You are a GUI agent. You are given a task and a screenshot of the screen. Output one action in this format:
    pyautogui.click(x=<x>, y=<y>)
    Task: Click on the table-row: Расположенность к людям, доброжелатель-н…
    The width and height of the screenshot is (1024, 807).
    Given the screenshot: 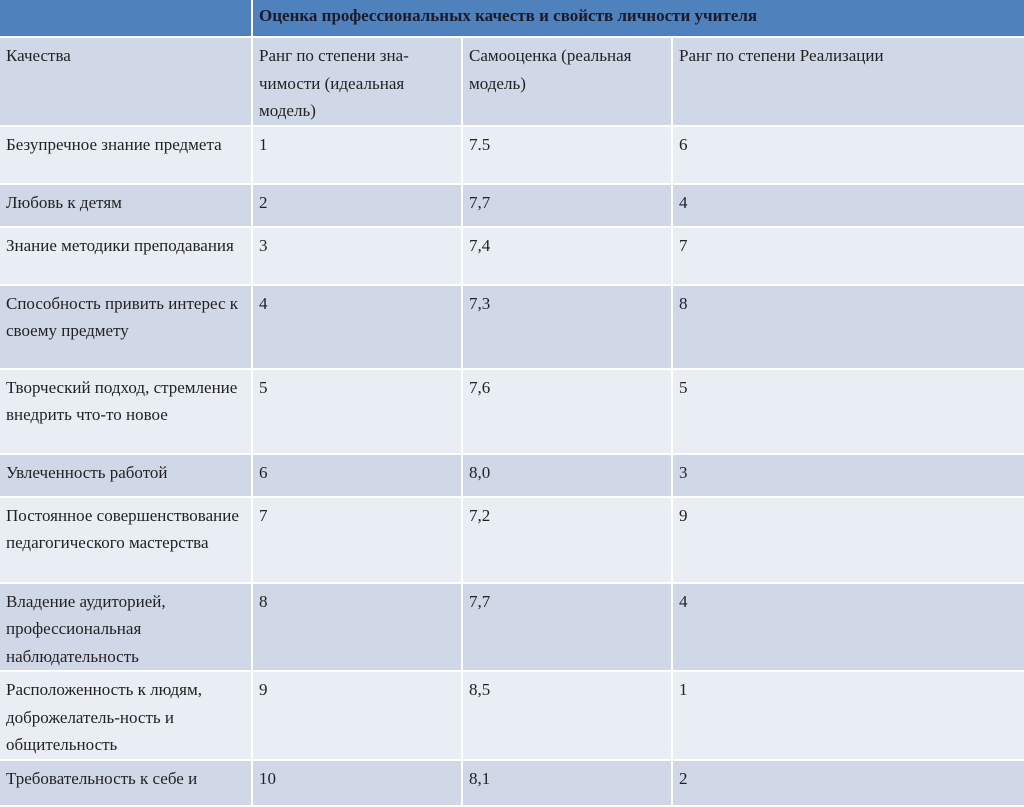 What is the action you would take?
    pyautogui.click(x=512, y=715)
    